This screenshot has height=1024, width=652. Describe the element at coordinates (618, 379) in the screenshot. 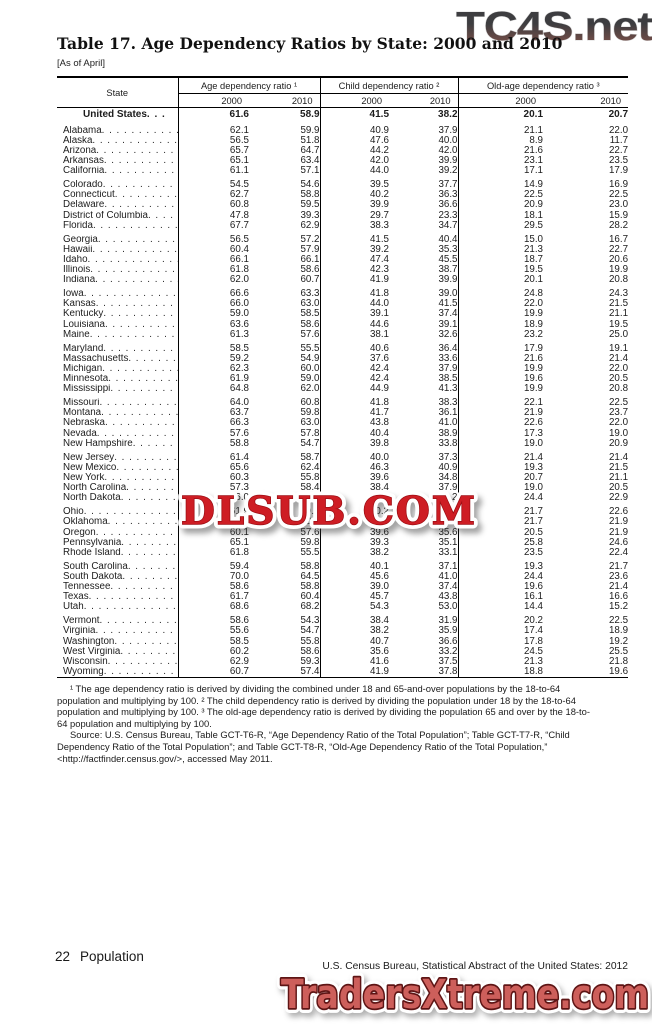

I see `ratio-value: 20.5` at that location.